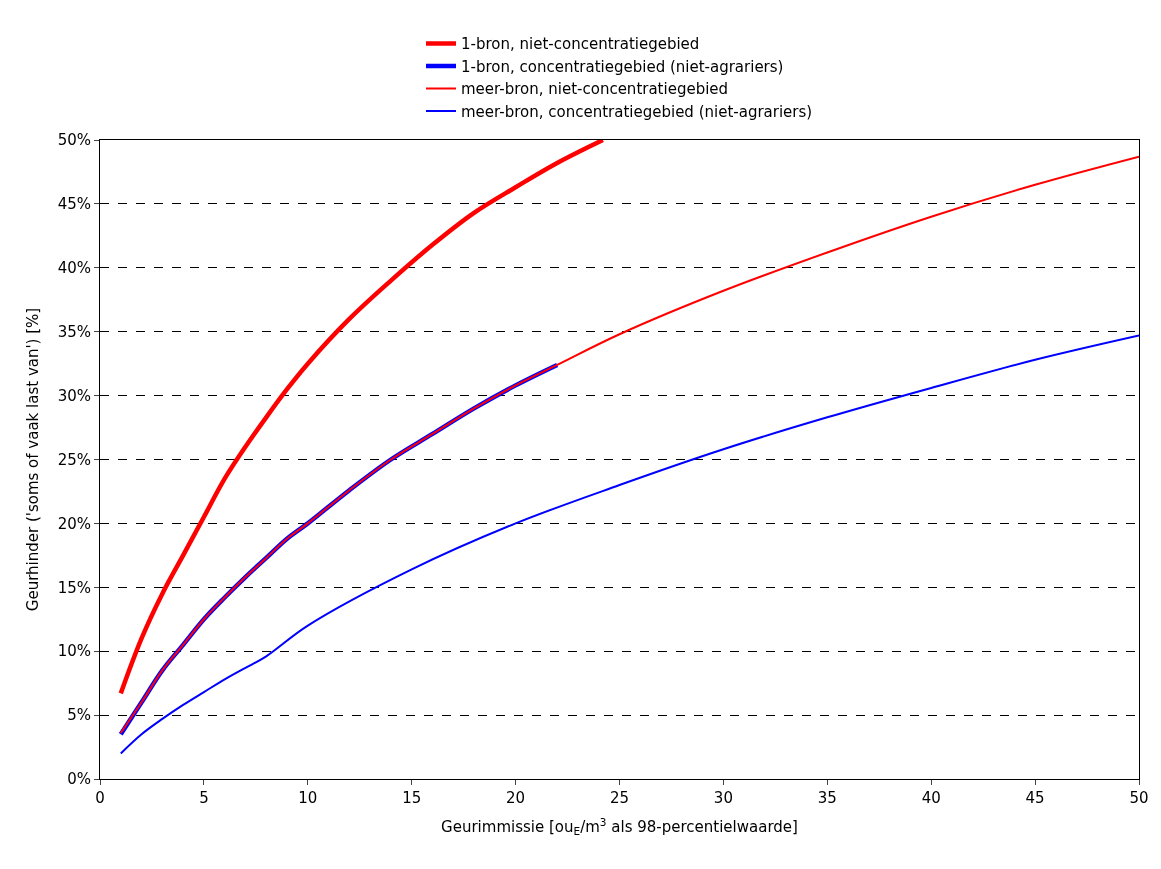 The width and height of the screenshot is (1161, 869). What do you see at coordinates (204, 798) in the screenshot?
I see `x-tick-label: 5` at bounding box center [204, 798].